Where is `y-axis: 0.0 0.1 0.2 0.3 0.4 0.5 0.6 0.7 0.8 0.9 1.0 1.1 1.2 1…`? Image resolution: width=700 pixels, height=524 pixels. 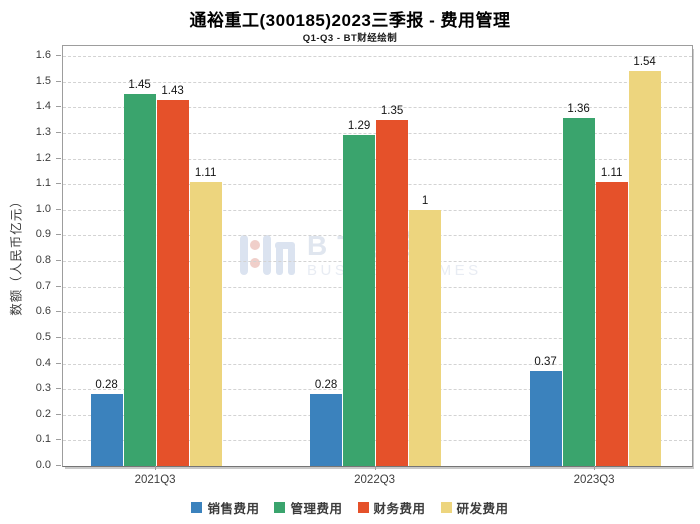 y-axis: 0.0 0.1 0.2 0.3 0.4 0.5 0.6 0.7 0.8 0.9 1.0 1.1 1.2 1… is located at coordinates (31, 258).